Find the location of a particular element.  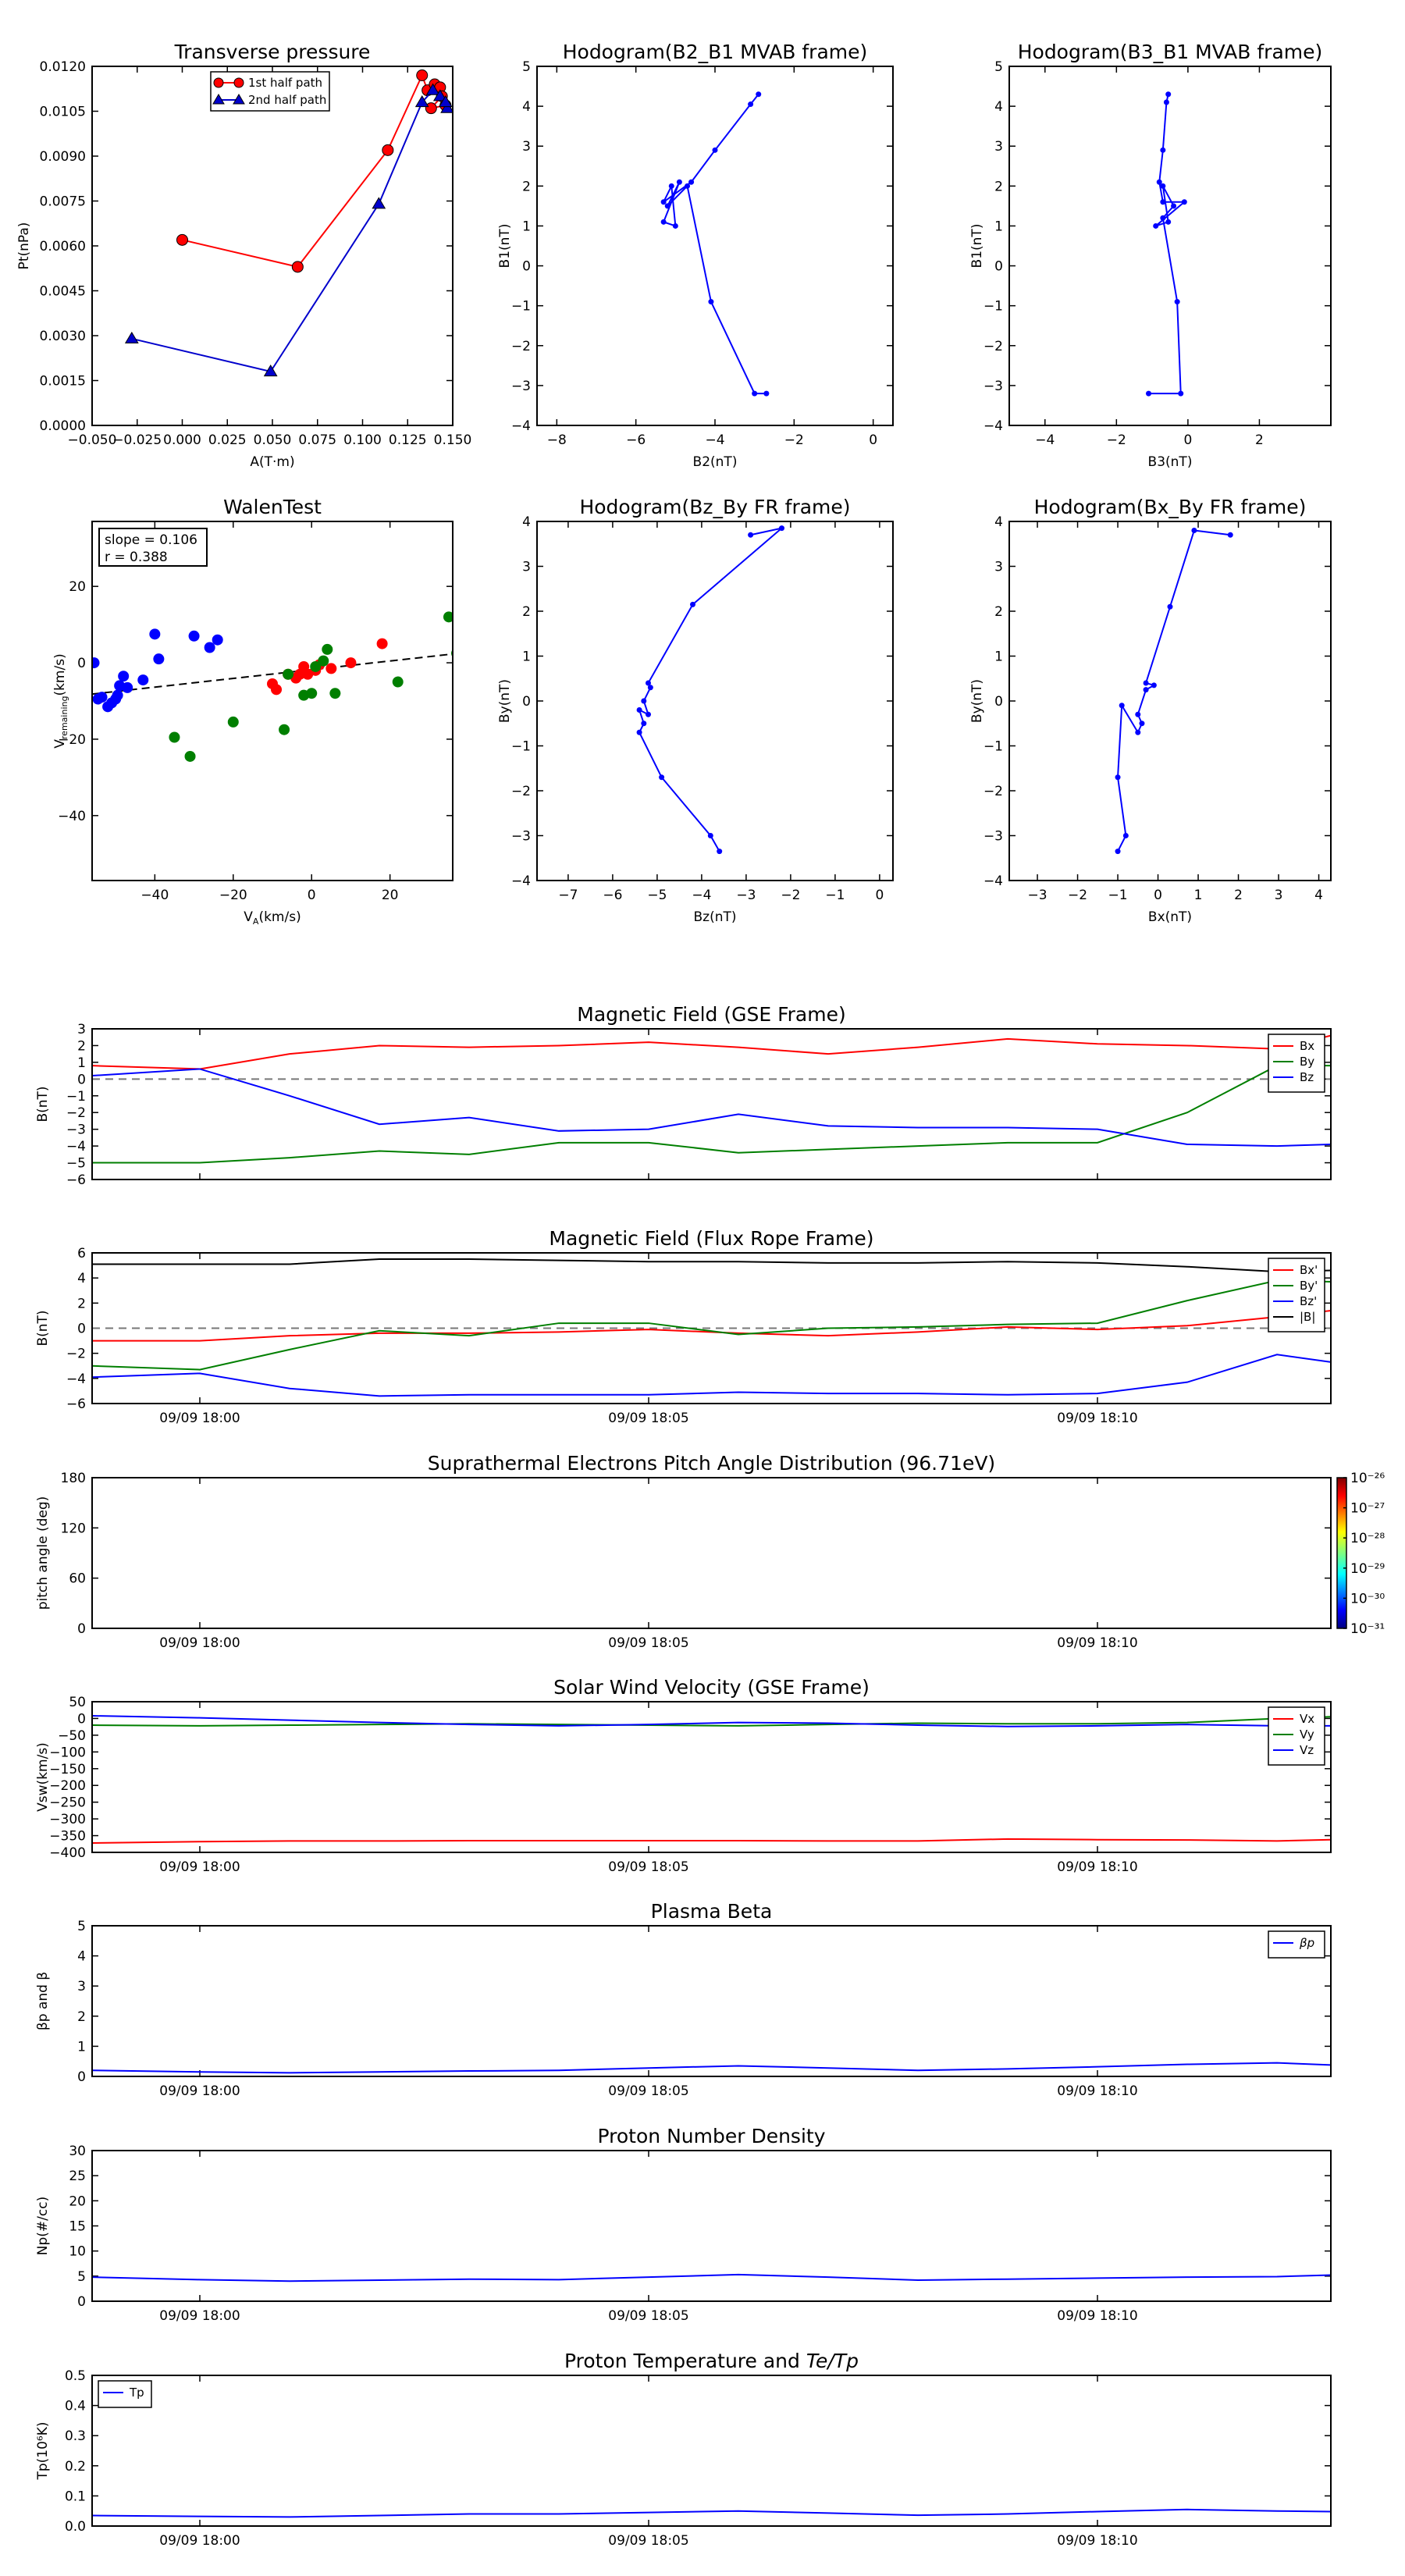

axes-frame is located at coordinates (715, 246).